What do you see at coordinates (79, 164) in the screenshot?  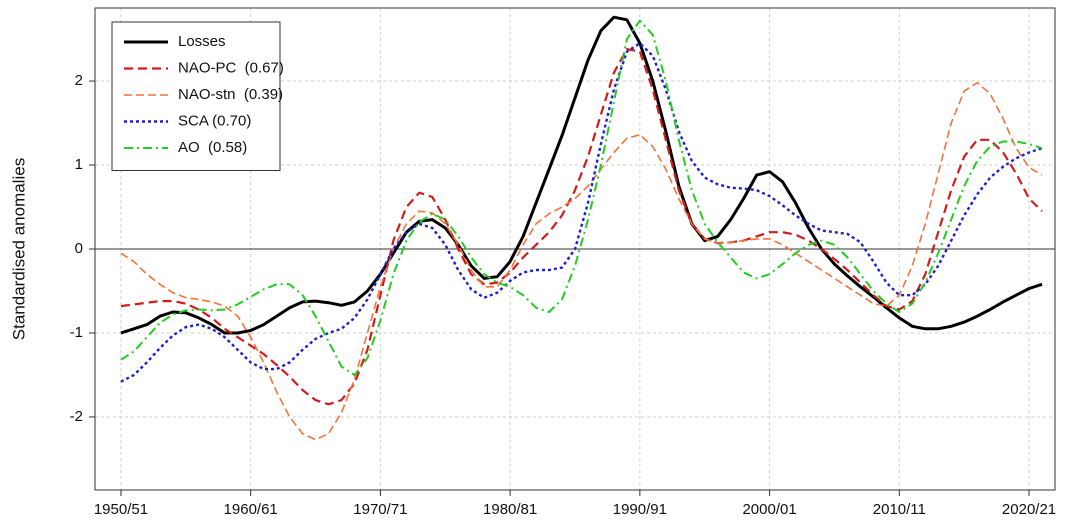 I see `y-tick-label: 1` at bounding box center [79, 164].